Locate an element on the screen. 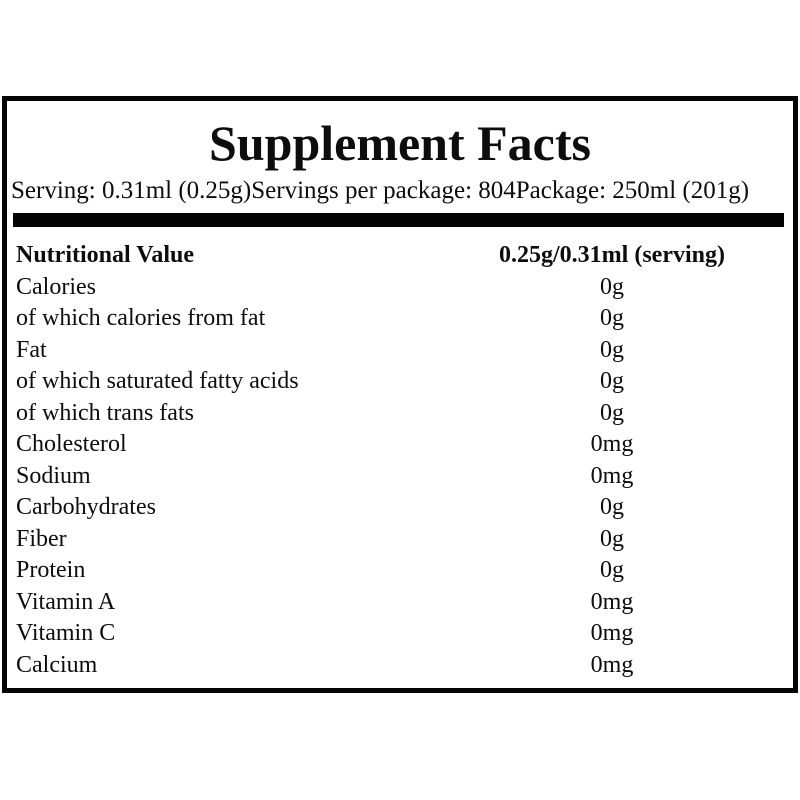 The width and height of the screenshot is (800, 800). panel-title: Supplement Facts is located at coordinates (400, 143).